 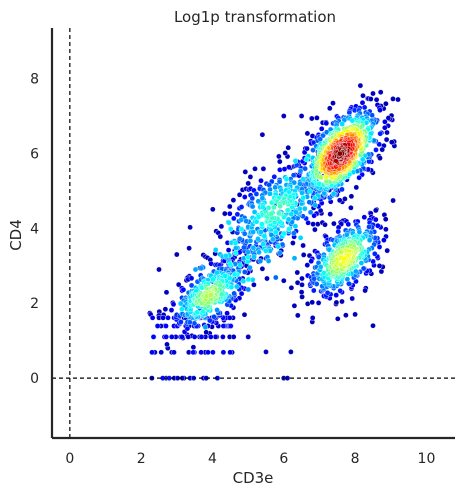 What do you see at coordinates (16, 235) in the screenshot?
I see `y-axis-label: CD4` at bounding box center [16, 235].